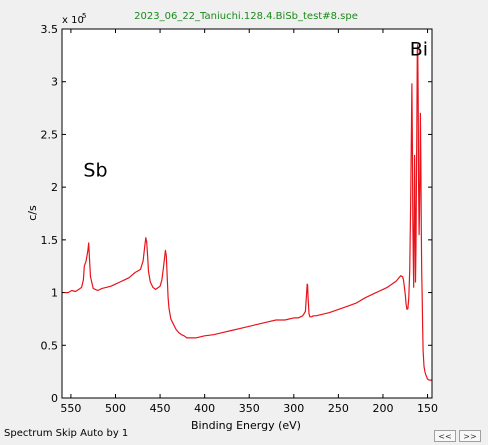  Describe the element at coordinates (66, 433) in the screenshot. I see `status-text: Spectrum Skip Auto by 1` at that location.